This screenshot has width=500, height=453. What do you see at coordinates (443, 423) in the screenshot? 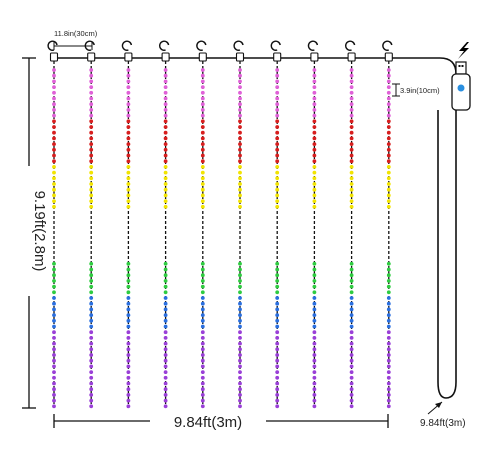
I see `cable-length-label: 9.84ft(3m)` at bounding box center [443, 423].